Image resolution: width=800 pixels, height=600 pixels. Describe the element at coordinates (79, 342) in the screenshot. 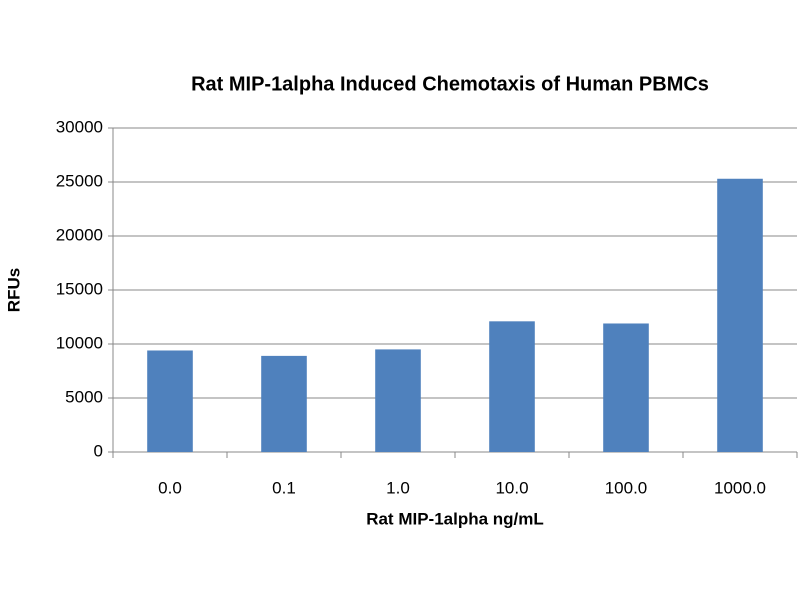

I see `y-tick-label: 10000` at that location.